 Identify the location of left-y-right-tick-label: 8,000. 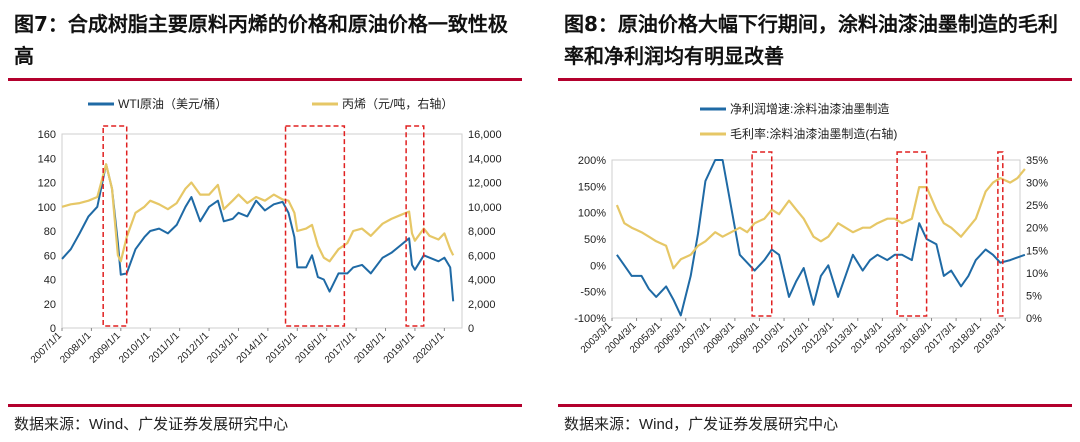
(482, 232).